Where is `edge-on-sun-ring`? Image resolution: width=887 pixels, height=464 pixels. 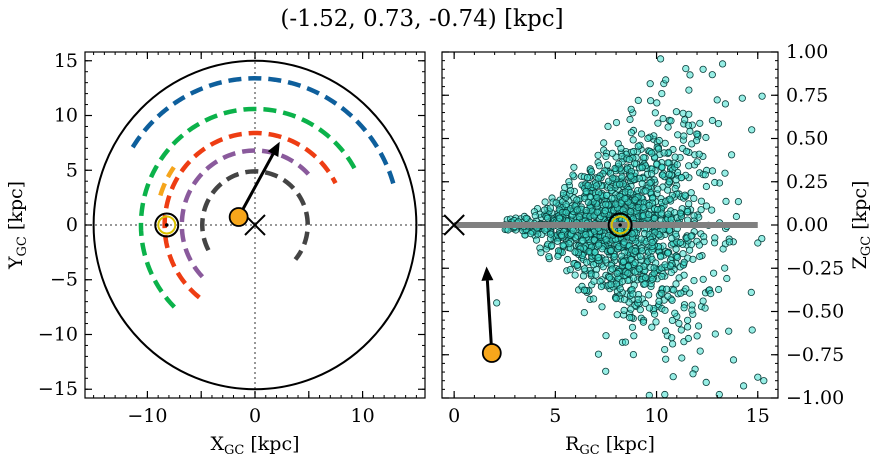 edge-on-sun-ring is located at coordinates (620, 225).